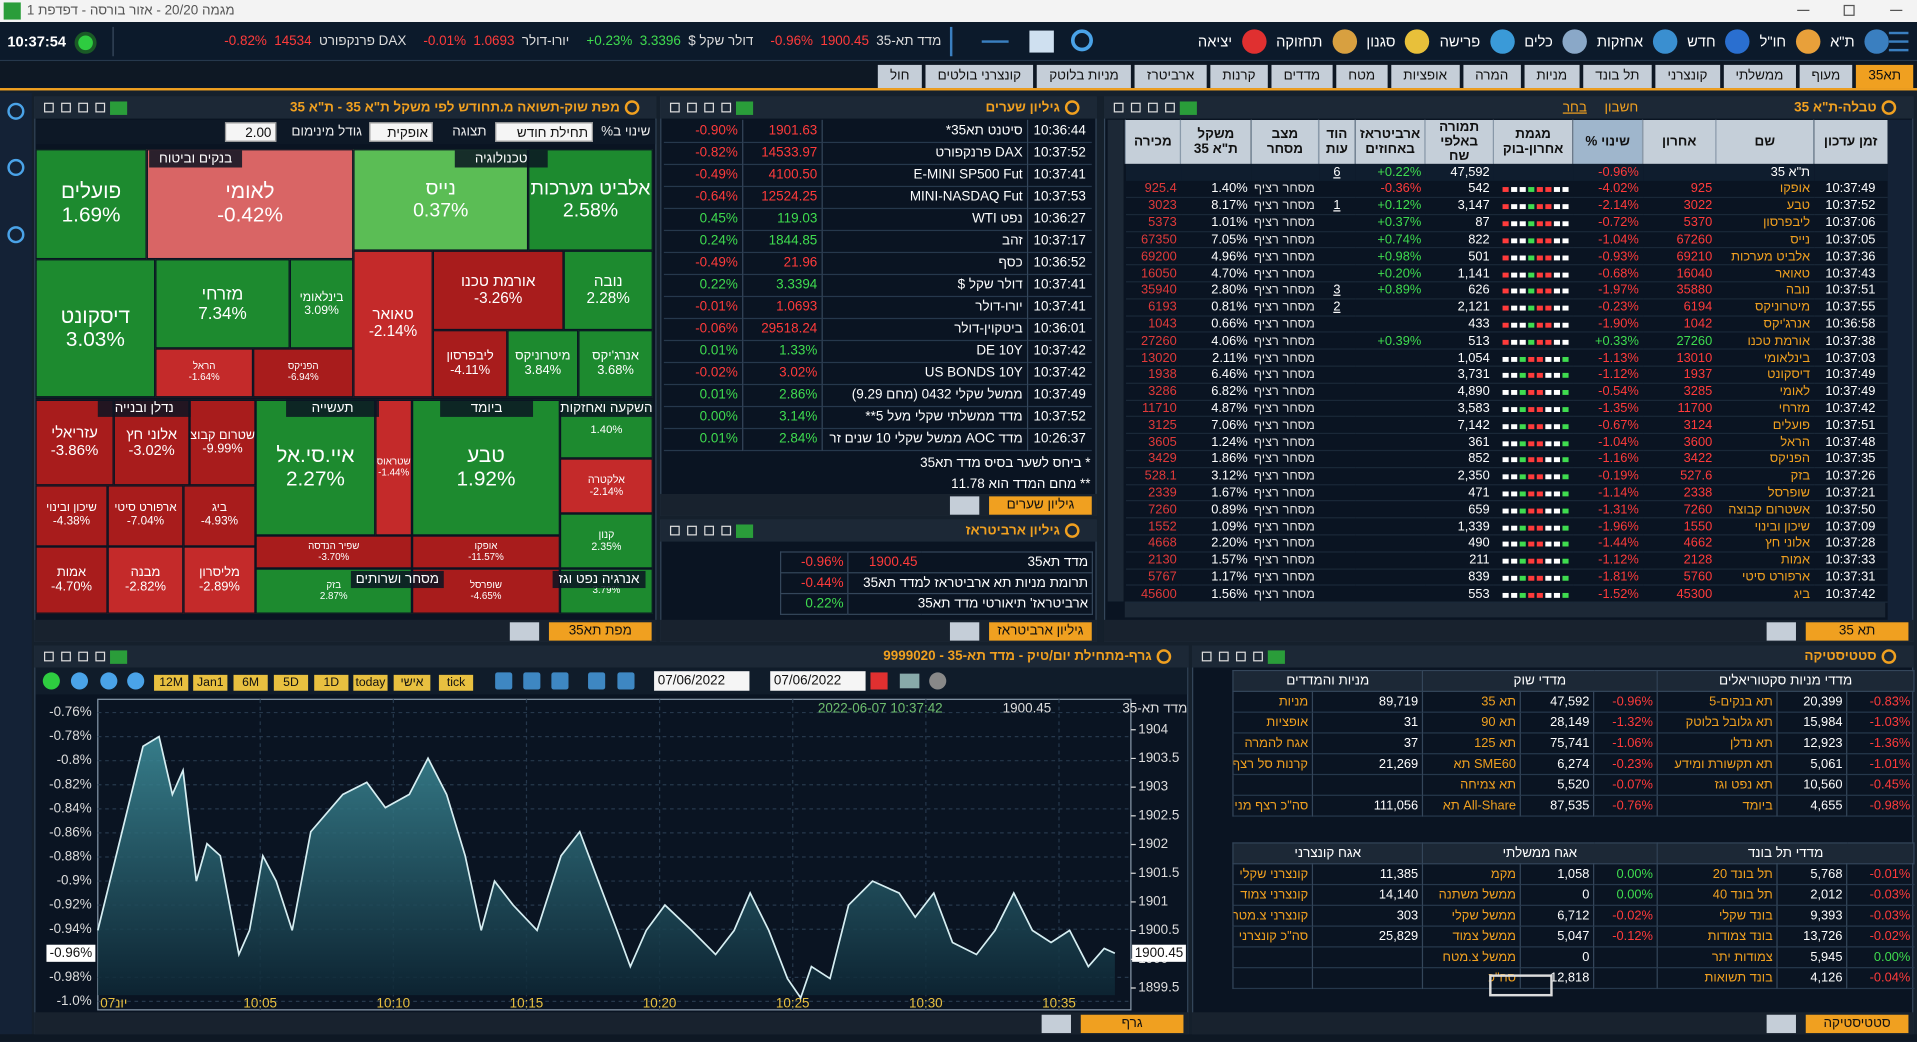 Image resolution: width=1917 pixels, height=1042 pixels. Describe the element at coordinates (1618, 408) in the screenshot. I see `cell: -1.35%` at that location.